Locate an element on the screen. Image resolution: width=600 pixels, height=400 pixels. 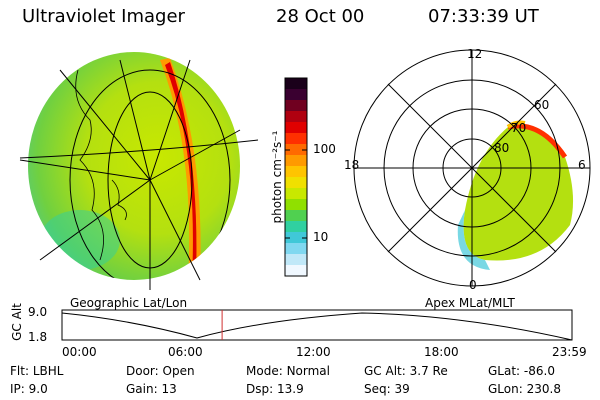
left-panel-caption: Geographic Lat/Lon is located at coordinates (129, 303).